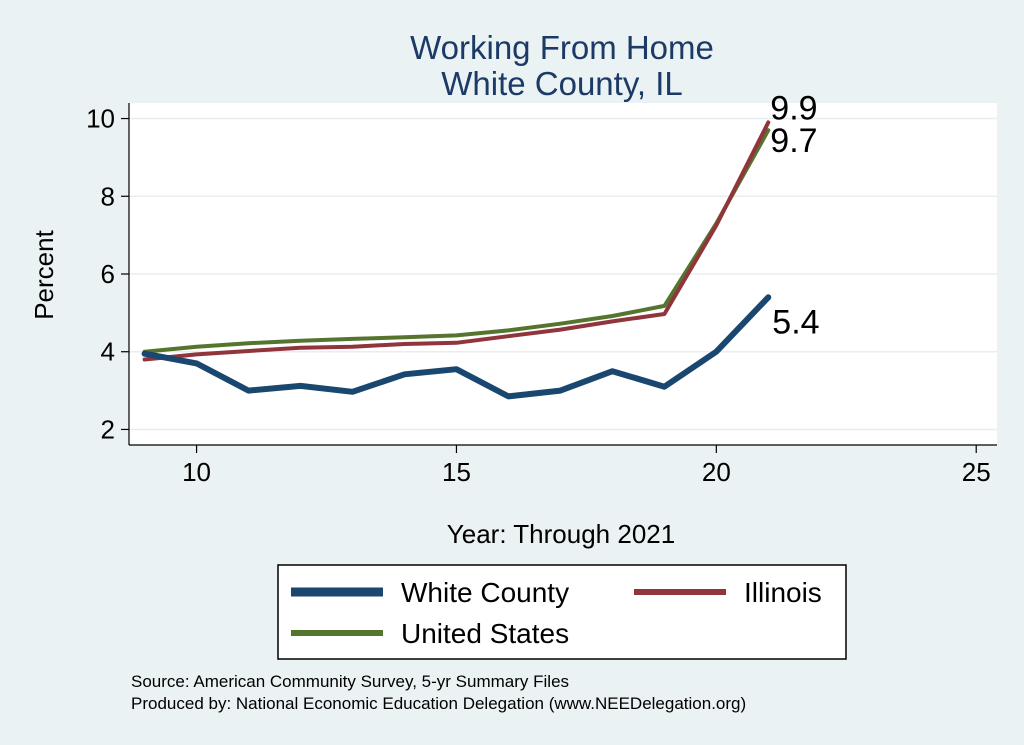 The width and height of the screenshot is (1024, 745). I want to click on data-label-united-states: 9.7, so click(793, 141).